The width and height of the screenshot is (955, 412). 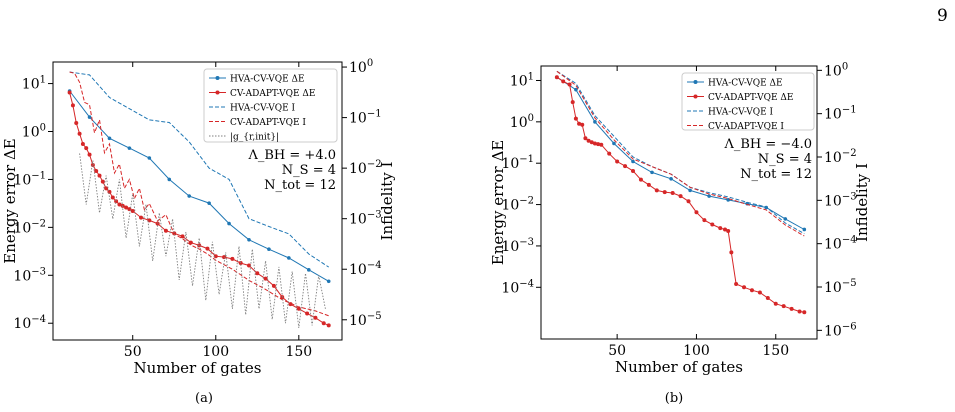 I want to click on page-number: 9, so click(x=942, y=16).